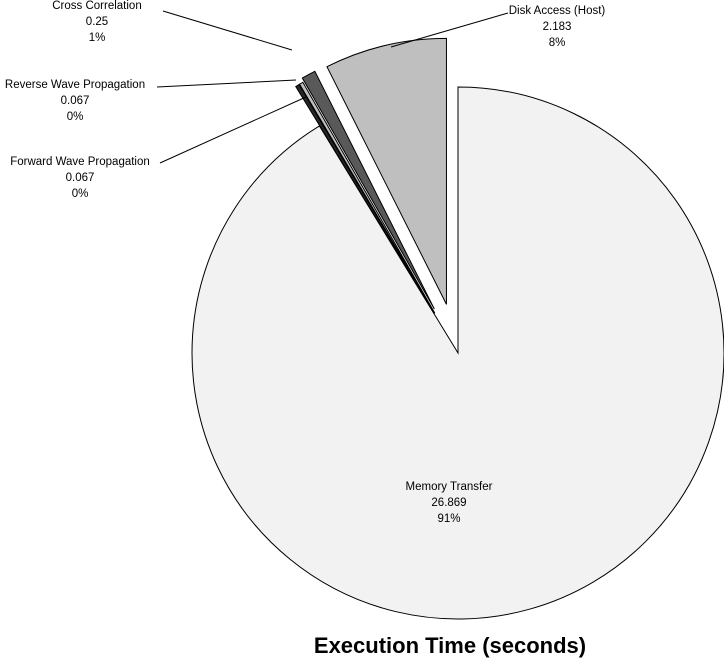 The width and height of the screenshot is (724, 659). I want to click on pie-slice-forward-wave-propagation, so click(365, 198).